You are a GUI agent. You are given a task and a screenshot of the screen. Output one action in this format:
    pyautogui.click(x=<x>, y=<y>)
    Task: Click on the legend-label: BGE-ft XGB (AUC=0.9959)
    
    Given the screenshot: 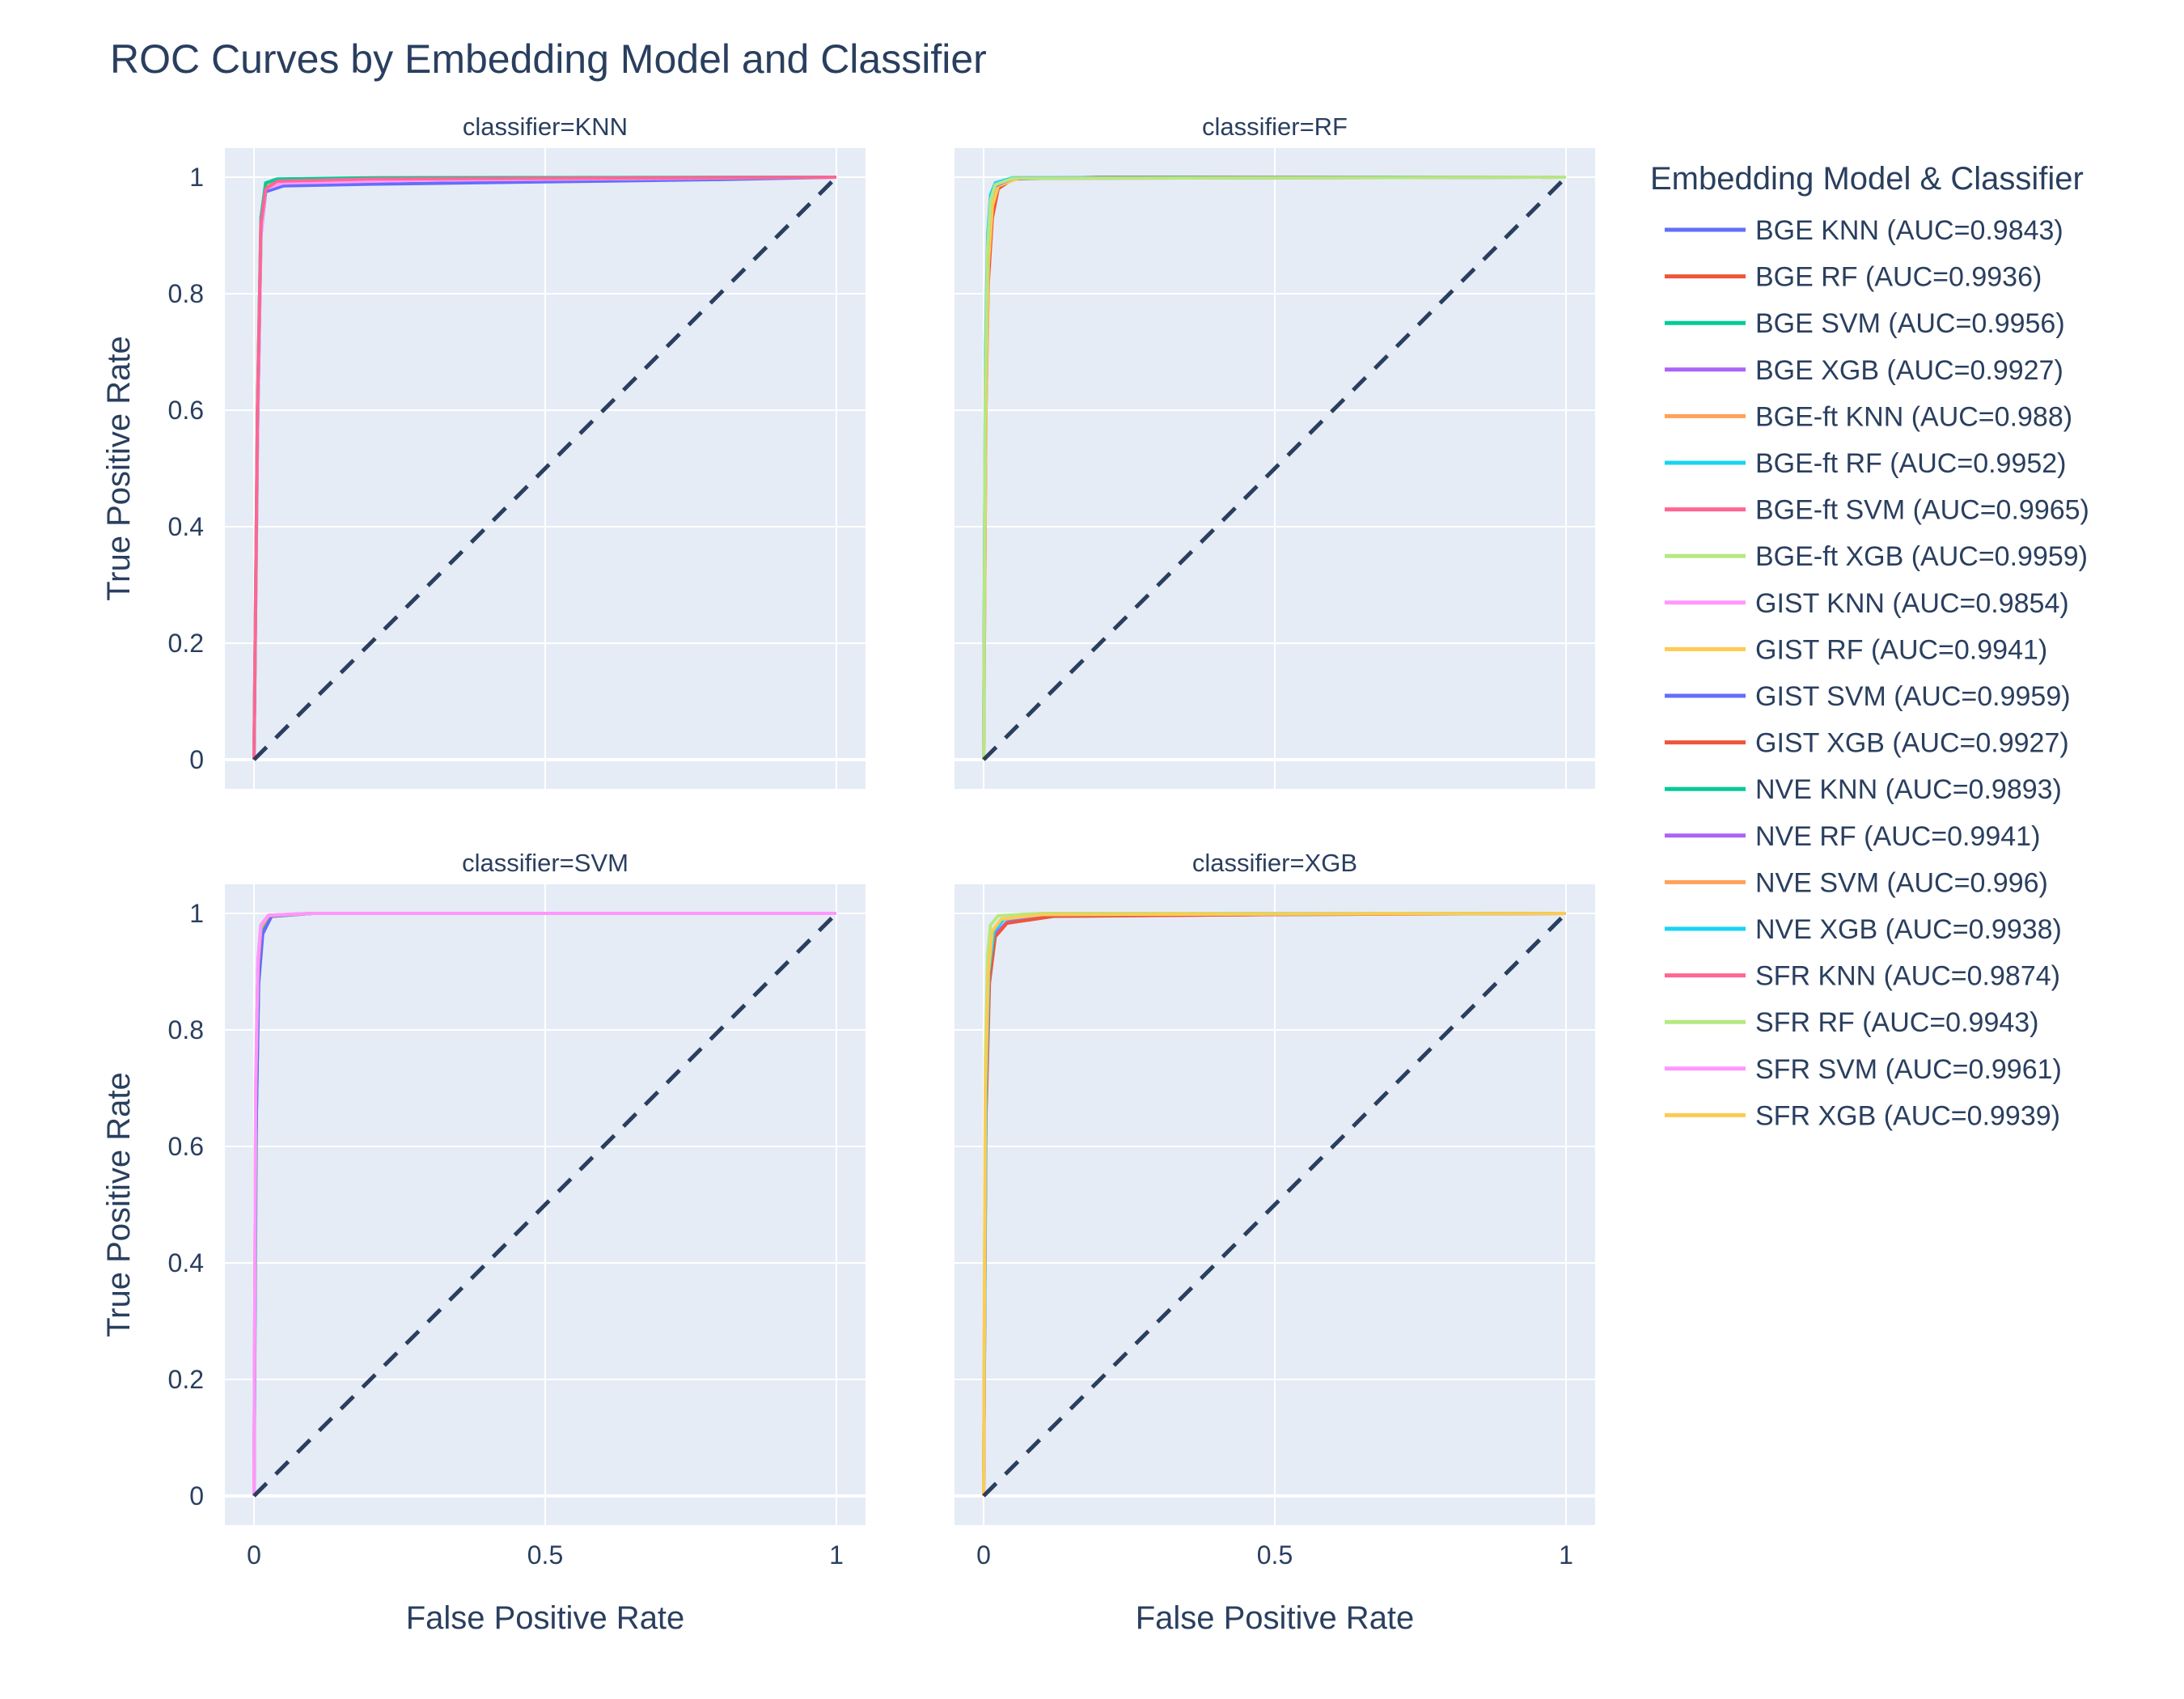 What is the action you would take?
    pyautogui.click(x=1922, y=556)
    